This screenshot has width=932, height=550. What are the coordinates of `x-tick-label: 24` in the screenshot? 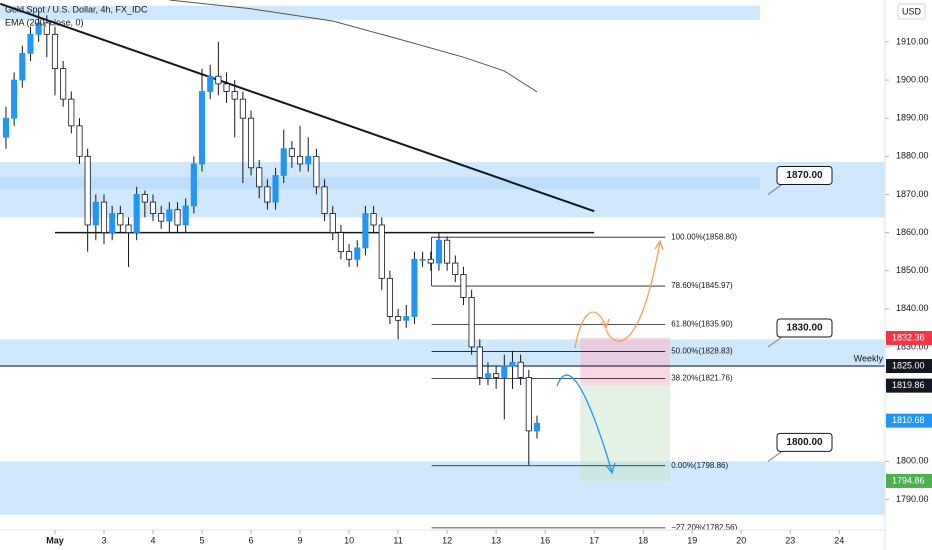 It's located at (839, 540).